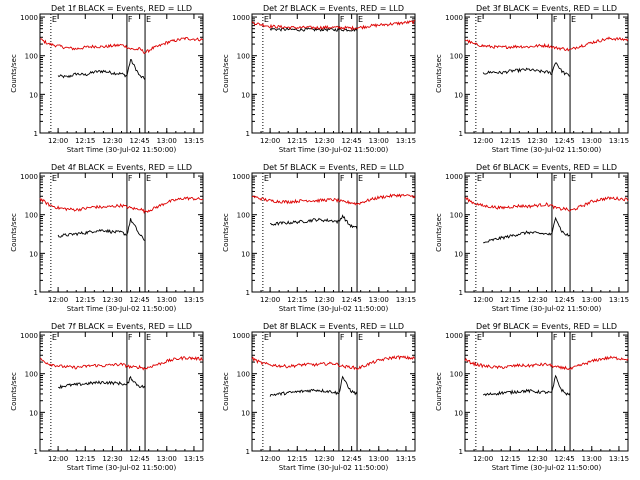 The width and height of the screenshot is (640, 480). Describe the element at coordinates (546, 167) in the screenshot. I see `panel-title: Det 6f BLACK = Events, RED = LLD` at that location.